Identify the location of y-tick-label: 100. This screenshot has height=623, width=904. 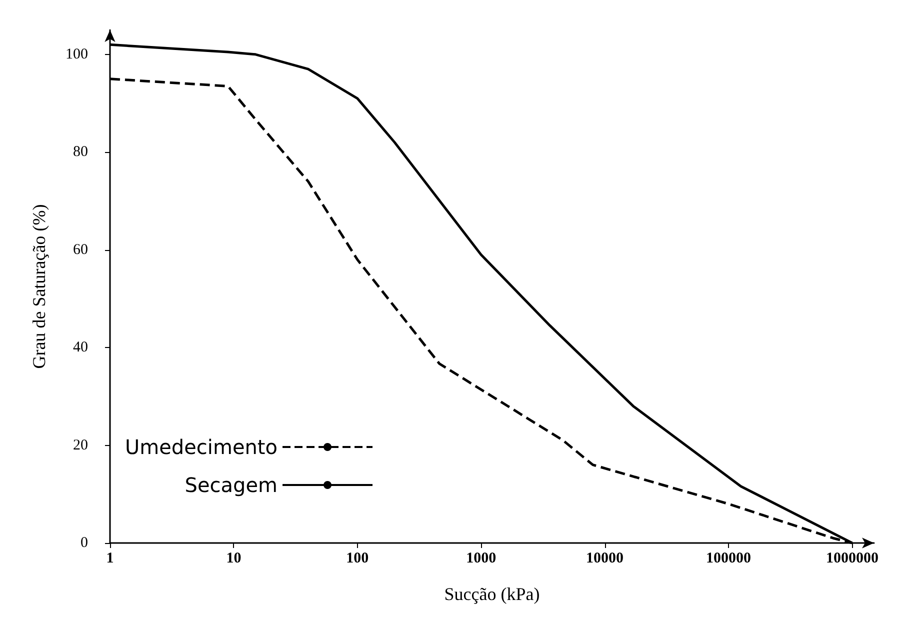
(77, 54).